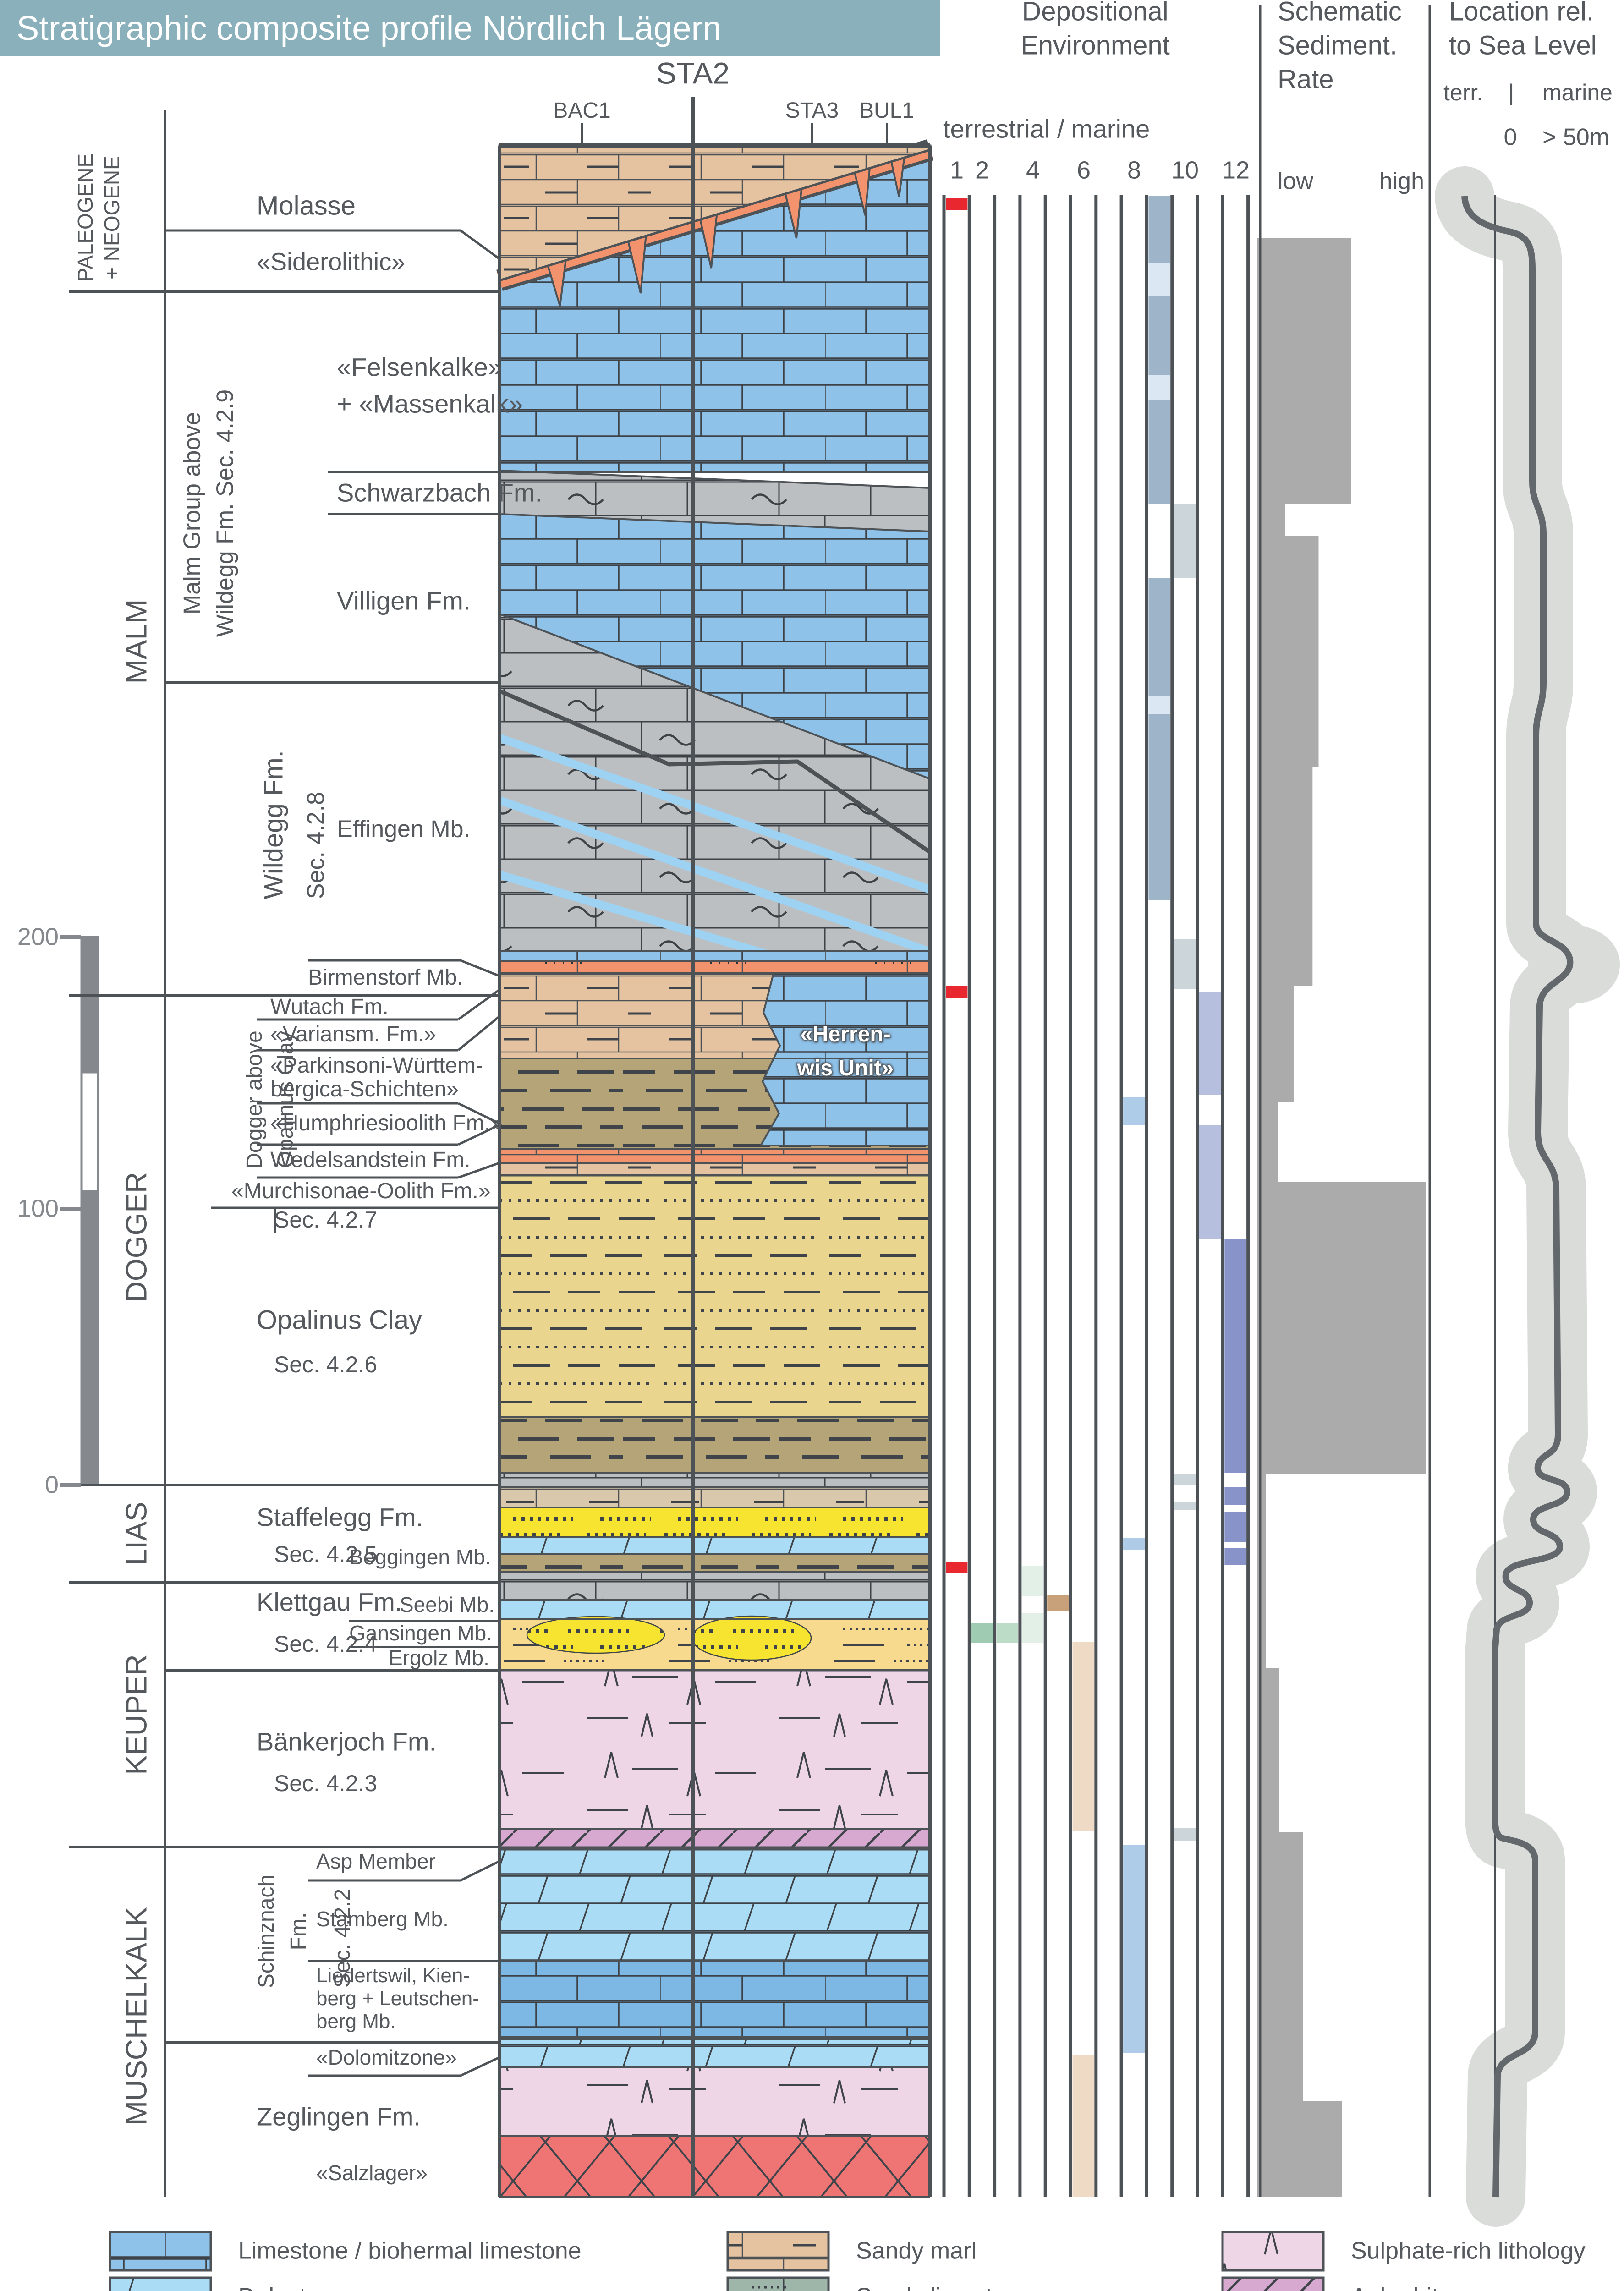 Image resolution: width=1624 pixels, height=2291 pixels. What do you see at coordinates (714, 1497) in the screenshot?
I see `stratum-staffelegg-argmarl` at bounding box center [714, 1497].